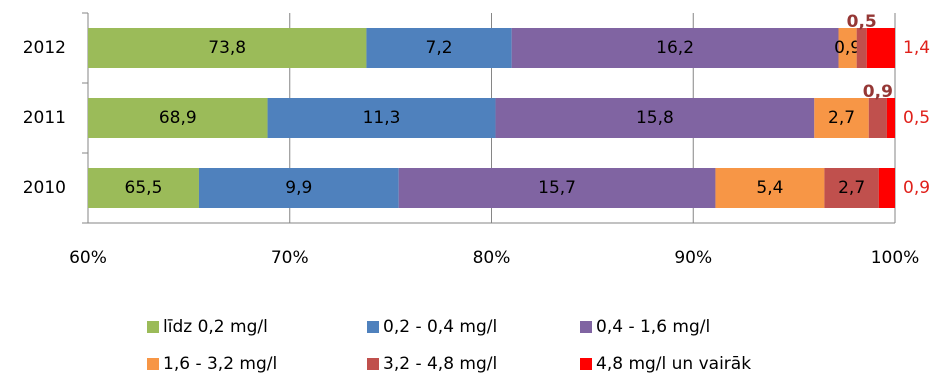 This screenshot has width=936, height=376. What do you see at coordinates (895, 258) in the screenshot?
I see `x-tick-label: 100%` at bounding box center [895, 258].